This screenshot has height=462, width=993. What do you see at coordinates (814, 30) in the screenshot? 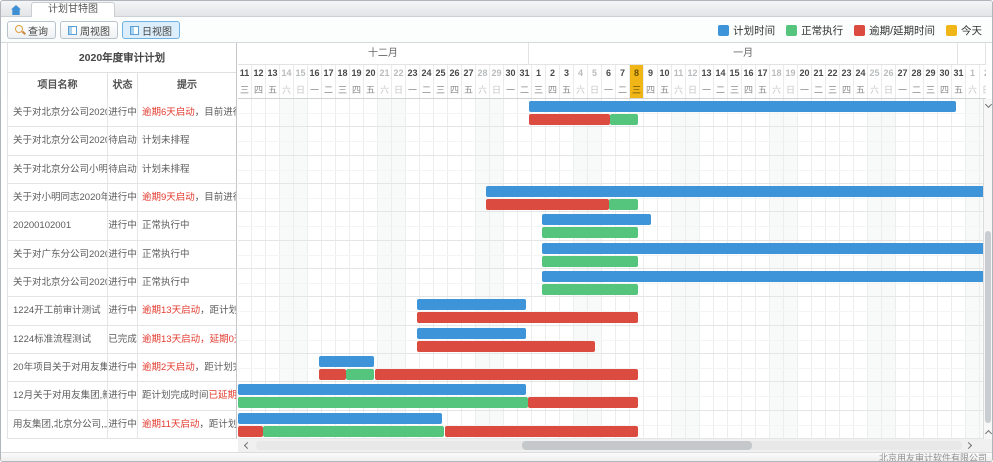
I see `legend-item-normal: 正常执行` at bounding box center [814, 30].